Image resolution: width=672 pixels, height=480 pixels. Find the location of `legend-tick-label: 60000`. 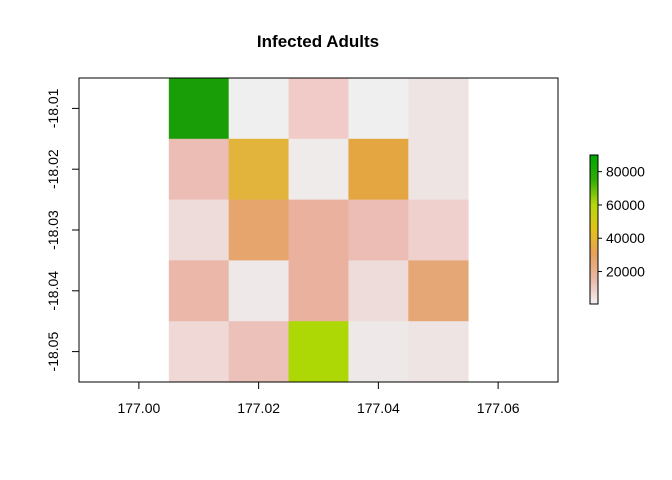

legend-tick-label: 60000 is located at coordinates (625, 205).